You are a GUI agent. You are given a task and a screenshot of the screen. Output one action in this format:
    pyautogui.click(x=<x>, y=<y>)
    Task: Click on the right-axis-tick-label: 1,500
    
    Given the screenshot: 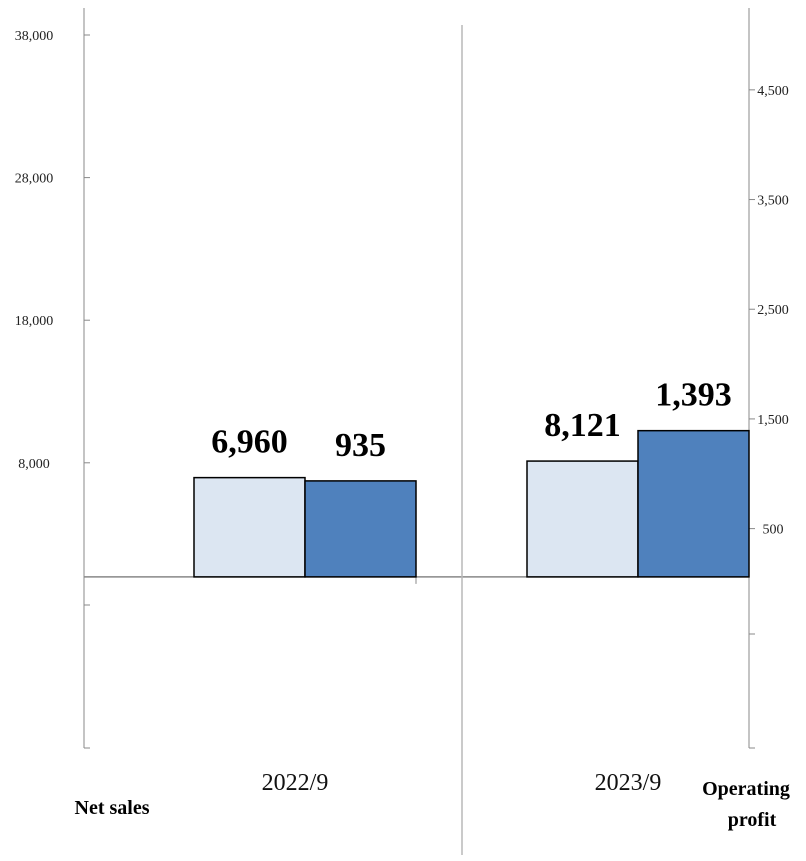 What is the action you would take?
    pyautogui.click(x=773, y=420)
    